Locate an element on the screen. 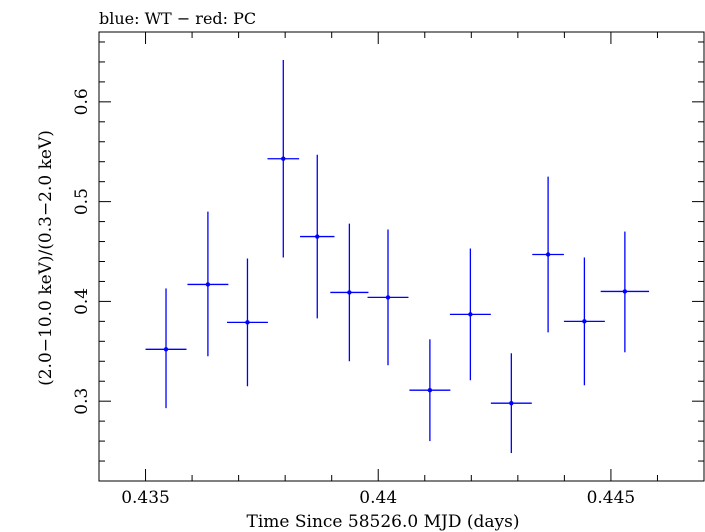 The height and width of the screenshot is (532, 705). y-axis-label: (2.0−10.0 keV)/(0.3−2.0 keV) is located at coordinates (46, 258).